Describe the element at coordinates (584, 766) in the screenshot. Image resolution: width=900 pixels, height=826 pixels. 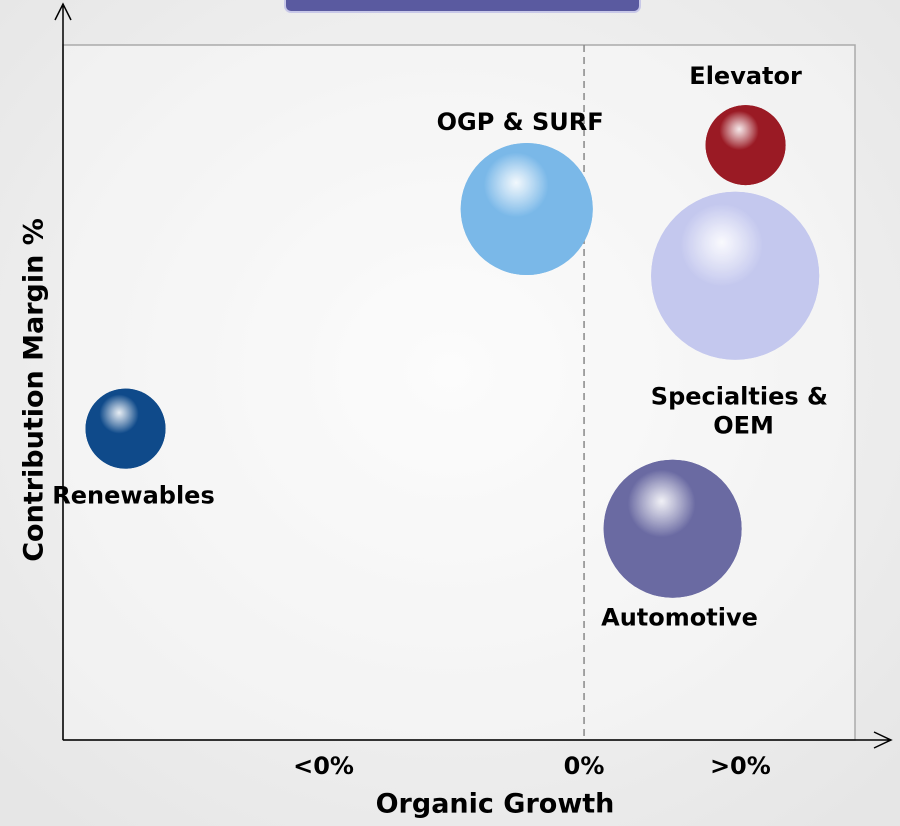
I see `x-tick-label: 0%` at that location.